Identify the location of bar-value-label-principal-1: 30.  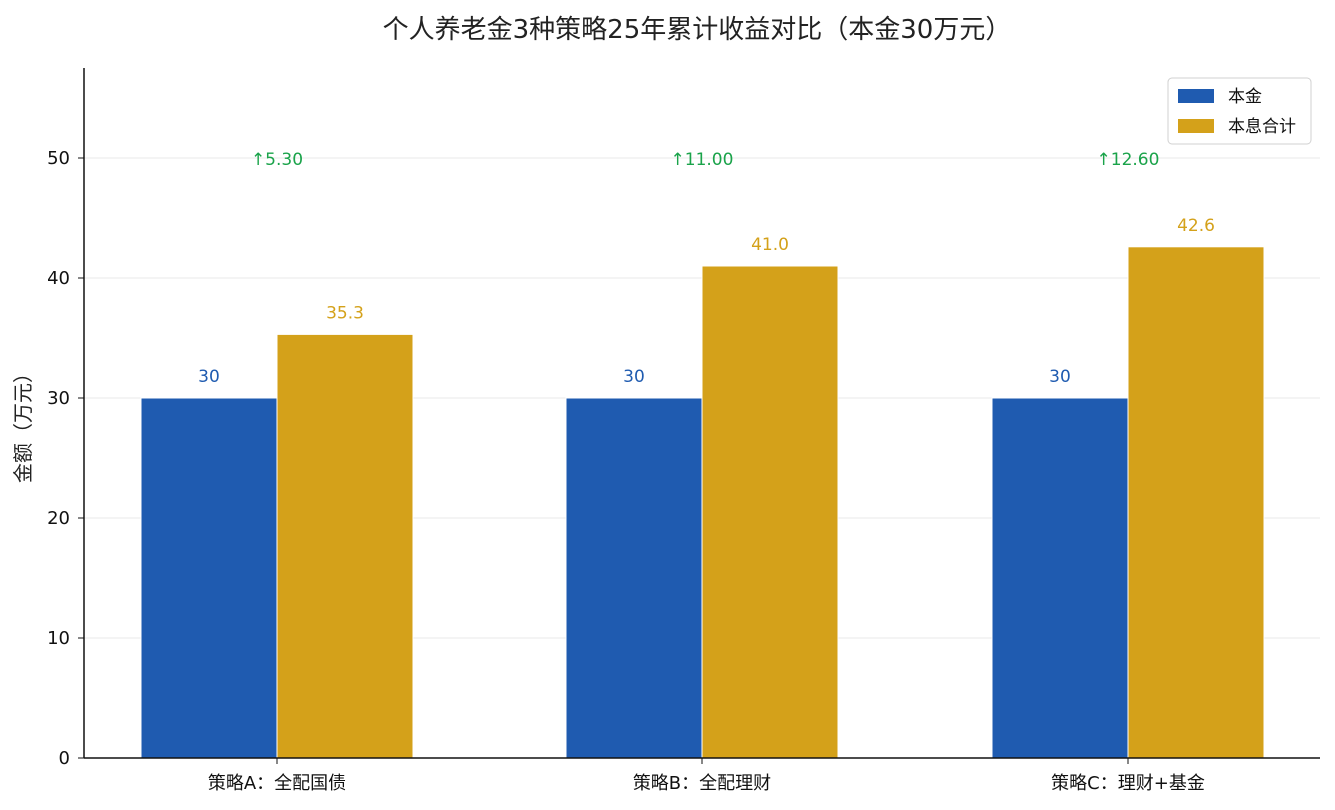
(634, 377).